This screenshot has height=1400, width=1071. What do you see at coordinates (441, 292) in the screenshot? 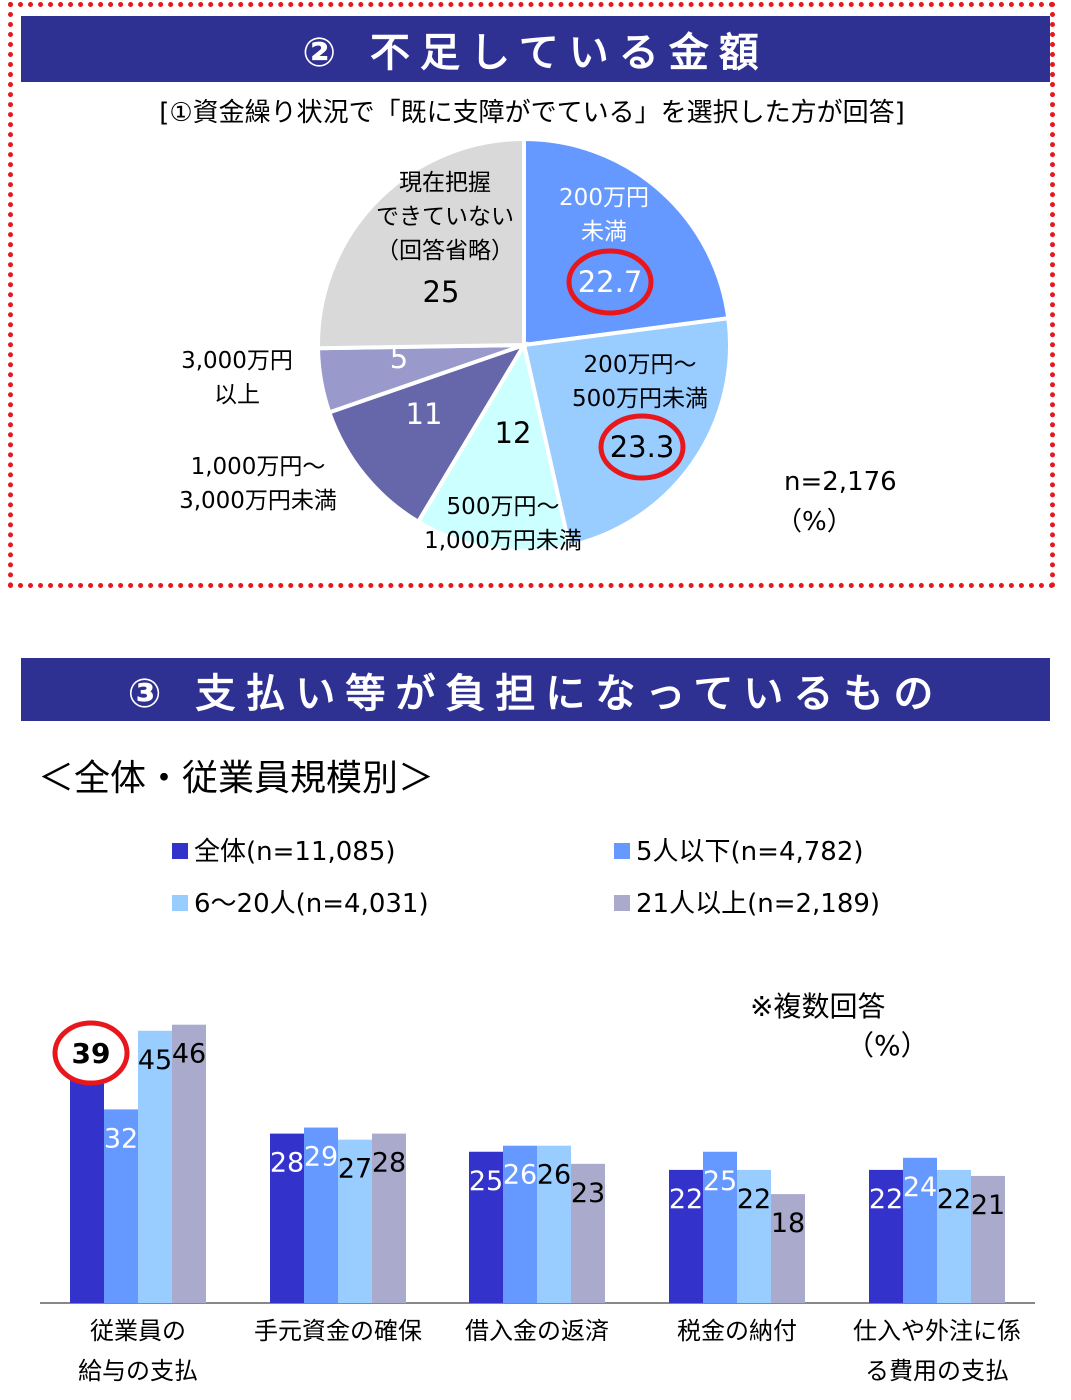
I see `pie-value-label: 25` at bounding box center [441, 292].